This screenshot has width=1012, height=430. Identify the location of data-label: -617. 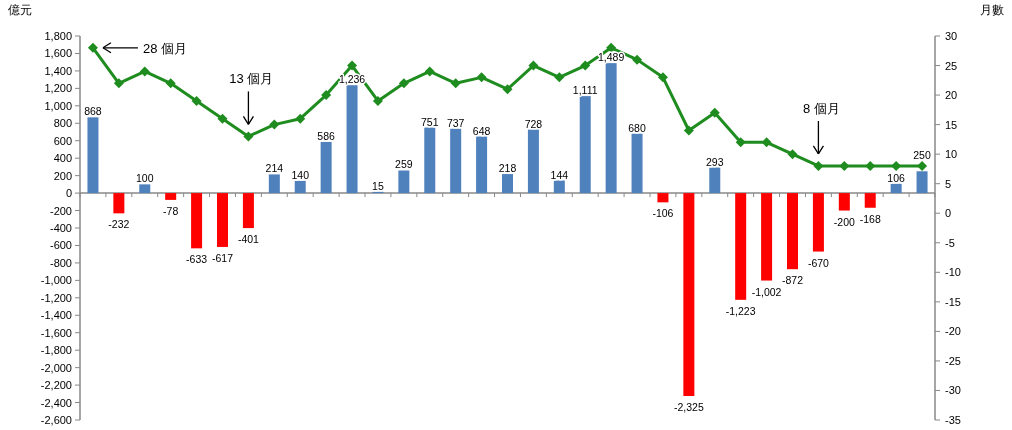
(222, 257).